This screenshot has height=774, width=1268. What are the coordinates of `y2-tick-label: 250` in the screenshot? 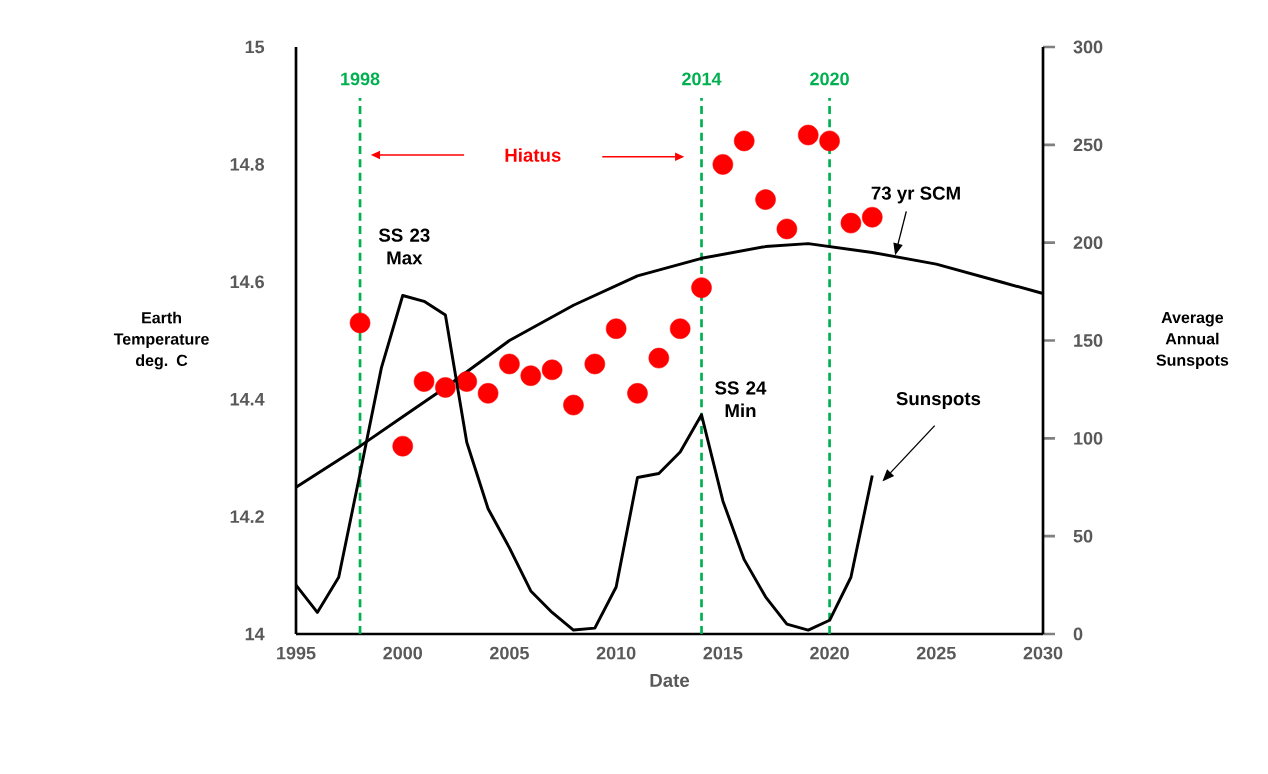 It's located at (1088, 145).